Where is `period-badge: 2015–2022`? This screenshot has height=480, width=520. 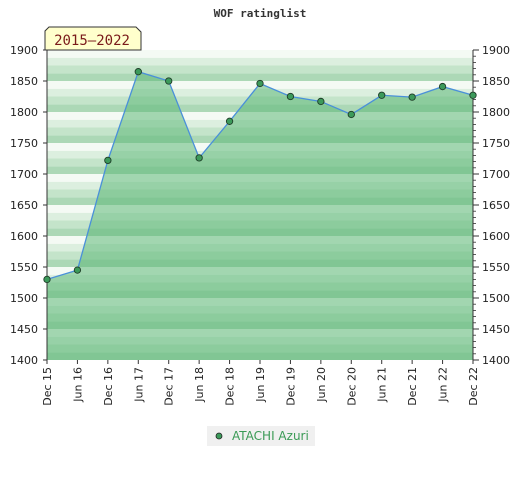 period-badge: 2015–2022 is located at coordinates (93, 38).